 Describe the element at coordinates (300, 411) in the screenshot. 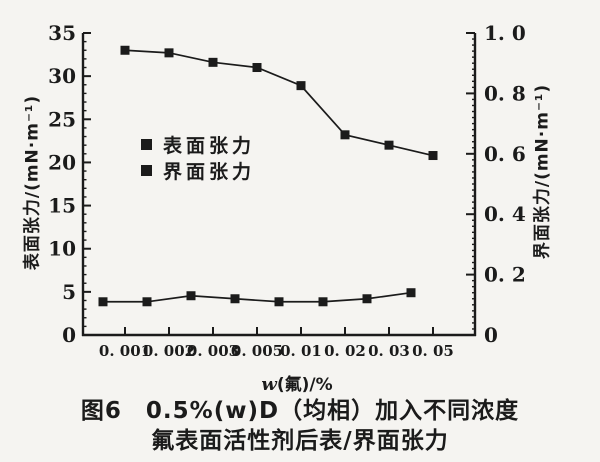

I see `caption-line-1: 图6 0.5%(w)D（均相）加入不同浓度` at that location.